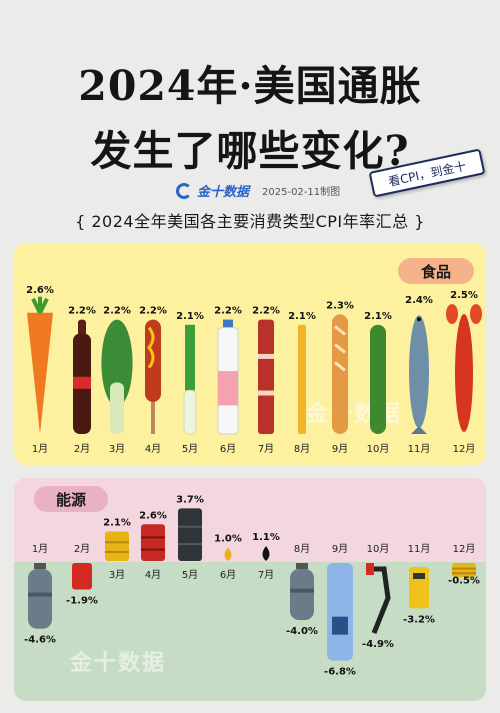 The height and width of the screenshot is (713, 500). What do you see at coordinates (82, 601) in the screenshot?
I see `energy-value-label: -1.9%` at bounding box center [82, 601].